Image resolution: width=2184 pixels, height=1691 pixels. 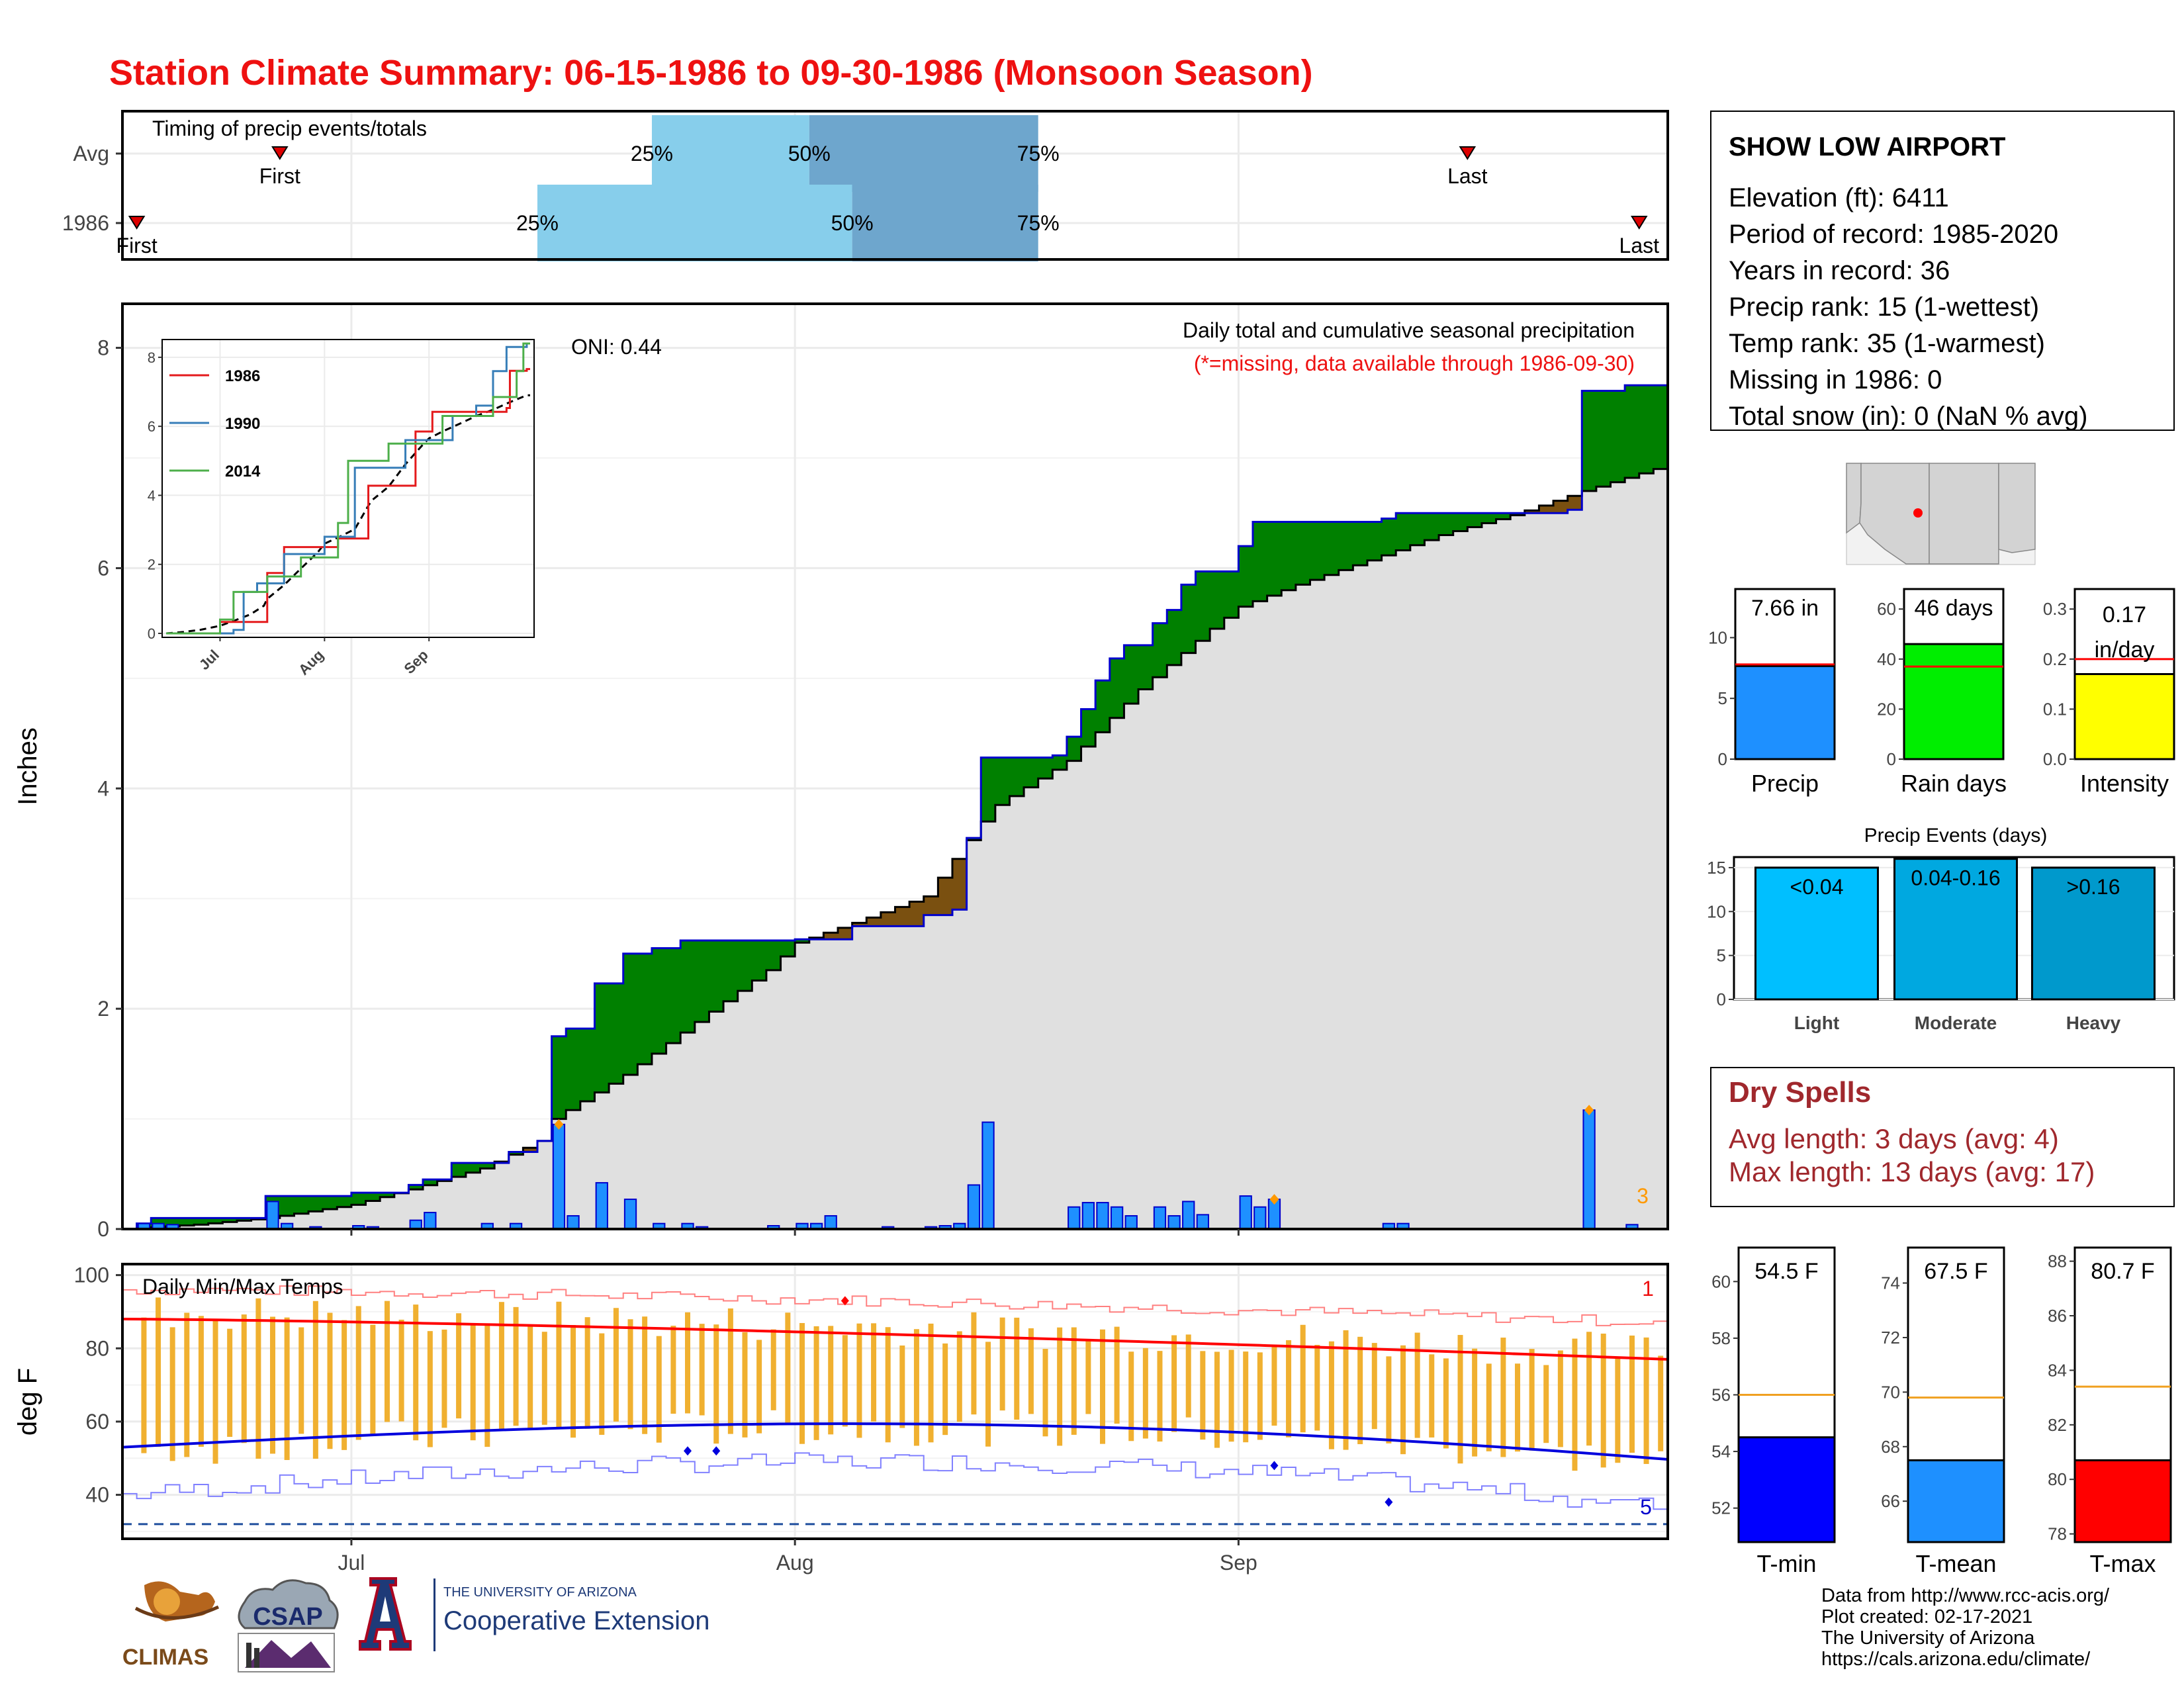 I want to click on events-title: Precip Events (days), so click(x=1956, y=835).